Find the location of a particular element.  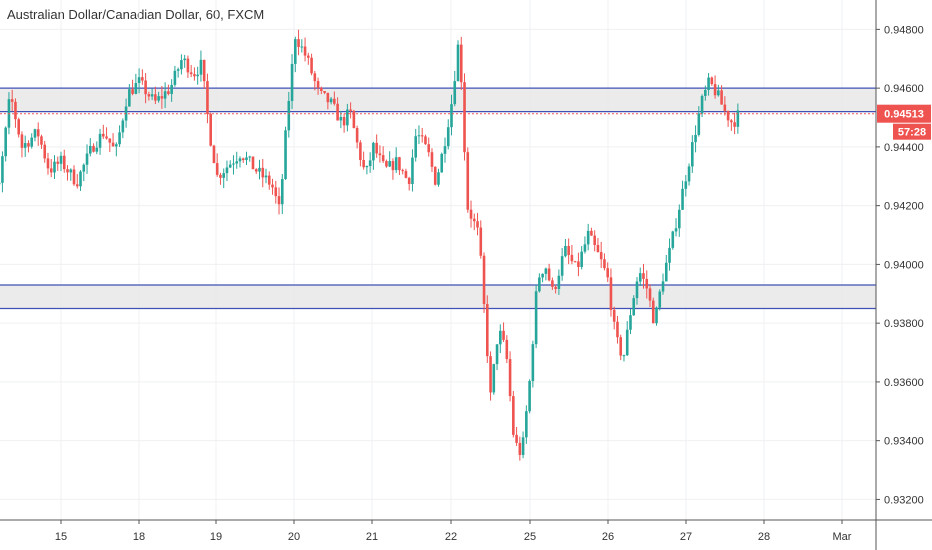

overlay-layer is located at coordinates (438, 114).